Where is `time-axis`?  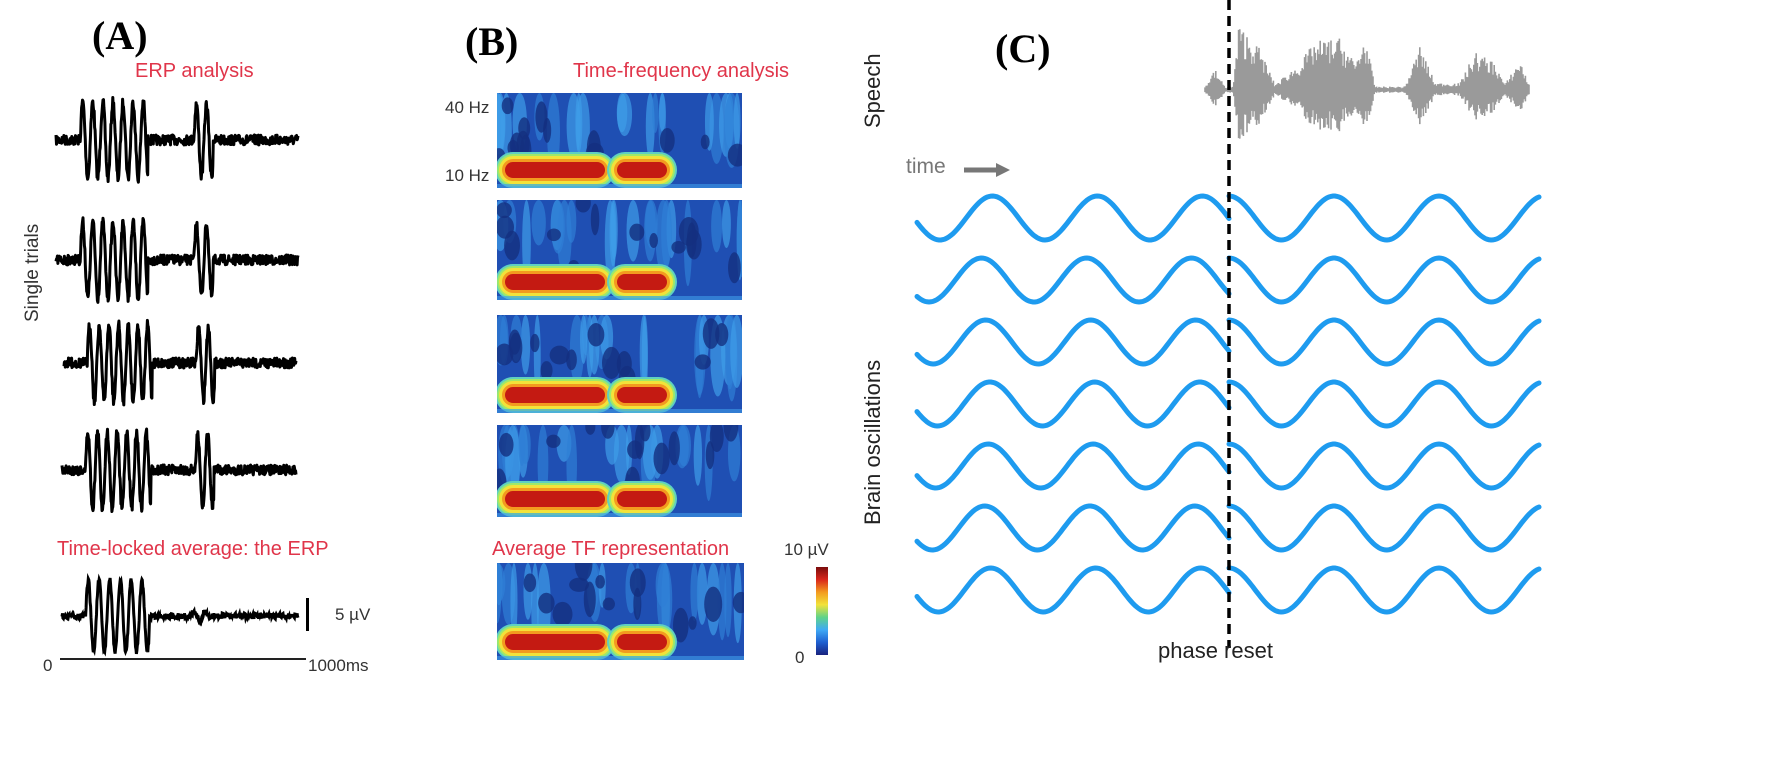
time-axis is located at coordinates (183, 659).